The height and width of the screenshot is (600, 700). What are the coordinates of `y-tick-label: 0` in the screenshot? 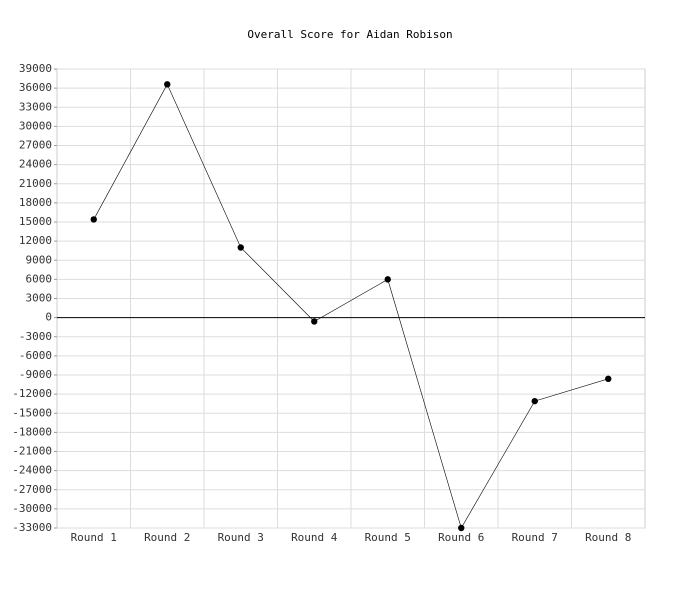 It's located at (48, 317).